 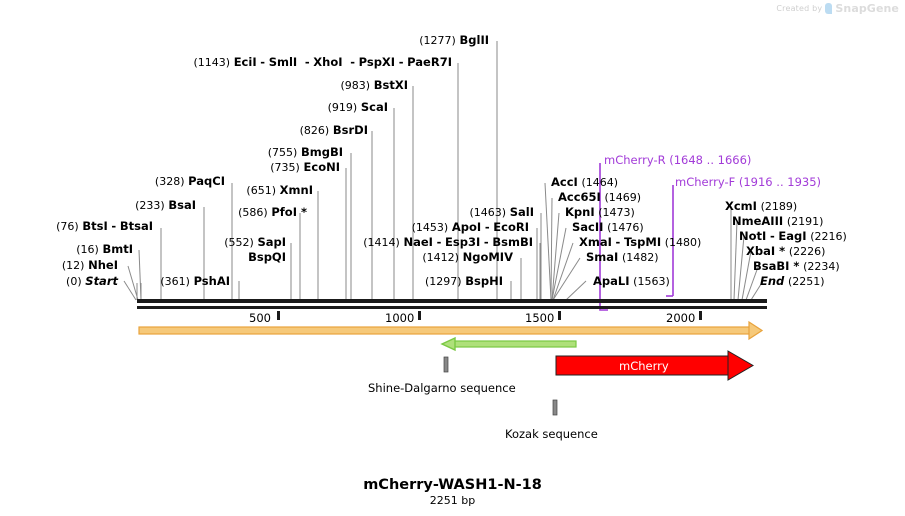 I want to click on site-label-nmeaiii: NmeAIII (2191), so click(x=778, y=221).